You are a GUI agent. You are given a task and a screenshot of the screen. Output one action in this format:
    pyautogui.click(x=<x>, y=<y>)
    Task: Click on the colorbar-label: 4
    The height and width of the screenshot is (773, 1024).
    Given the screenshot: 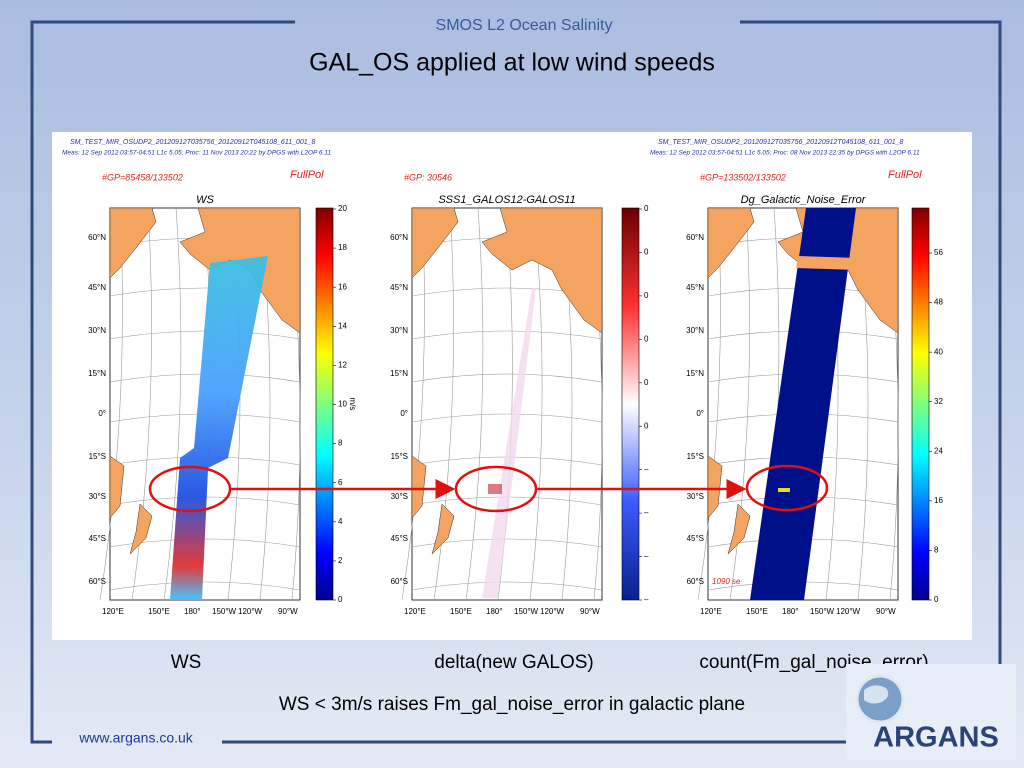 What is the action you would take?
    pyautogui.click(x=340, y=521)
    